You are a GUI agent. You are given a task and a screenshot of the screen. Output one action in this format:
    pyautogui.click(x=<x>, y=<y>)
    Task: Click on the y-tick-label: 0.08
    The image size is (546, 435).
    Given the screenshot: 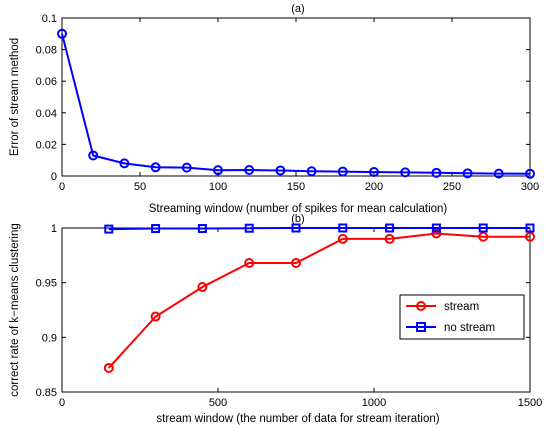 What is the action you would take?
    pyautogui.click(x=46, y=51)
    